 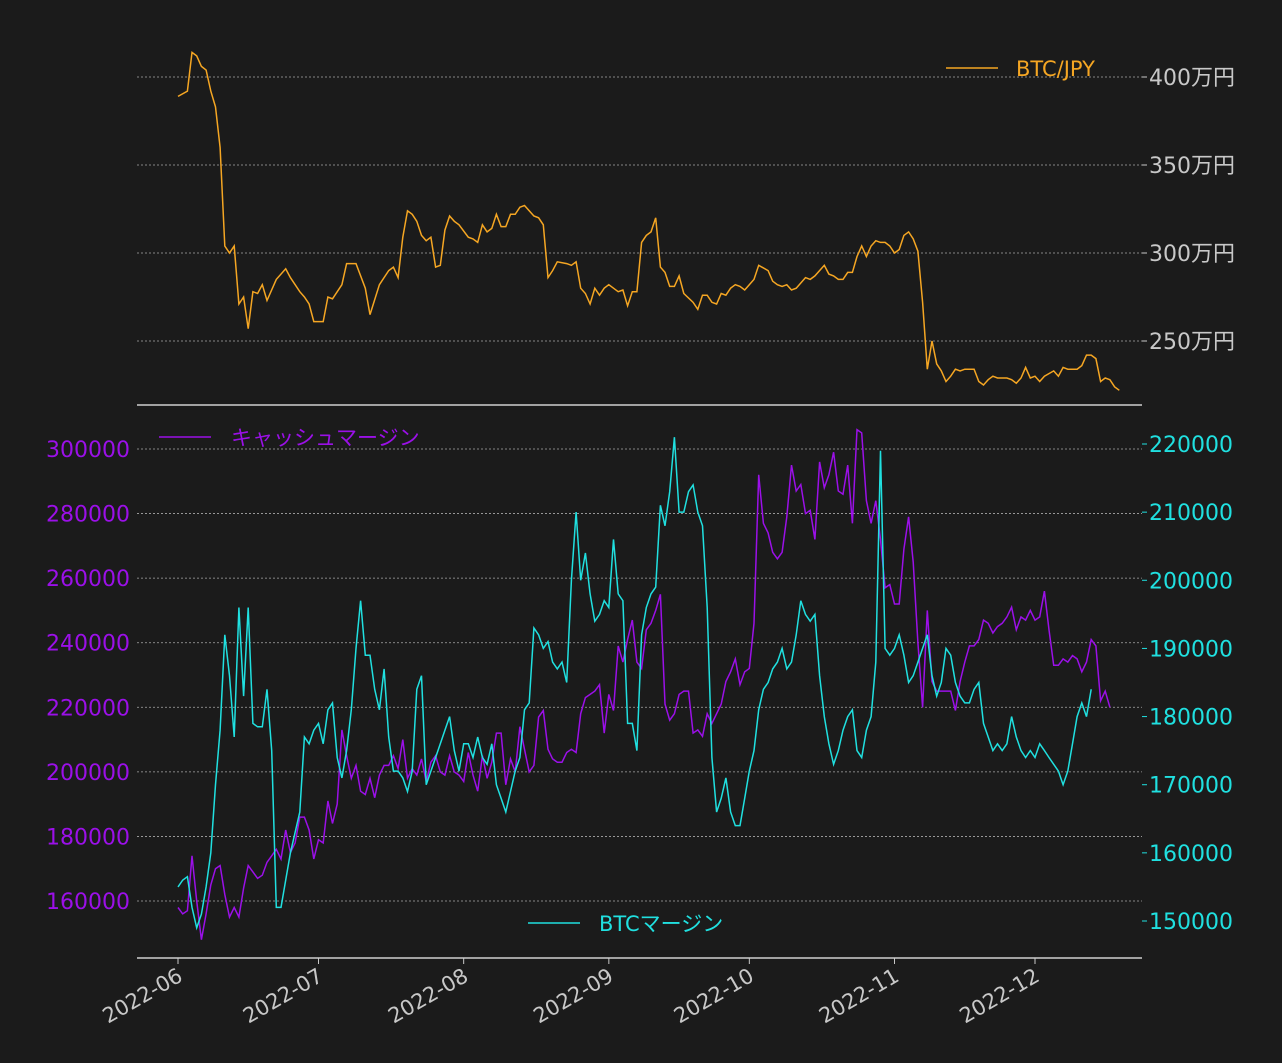 I want to click on btc-margin-legend-label: BTCマージン, so click(x=661, y=924).